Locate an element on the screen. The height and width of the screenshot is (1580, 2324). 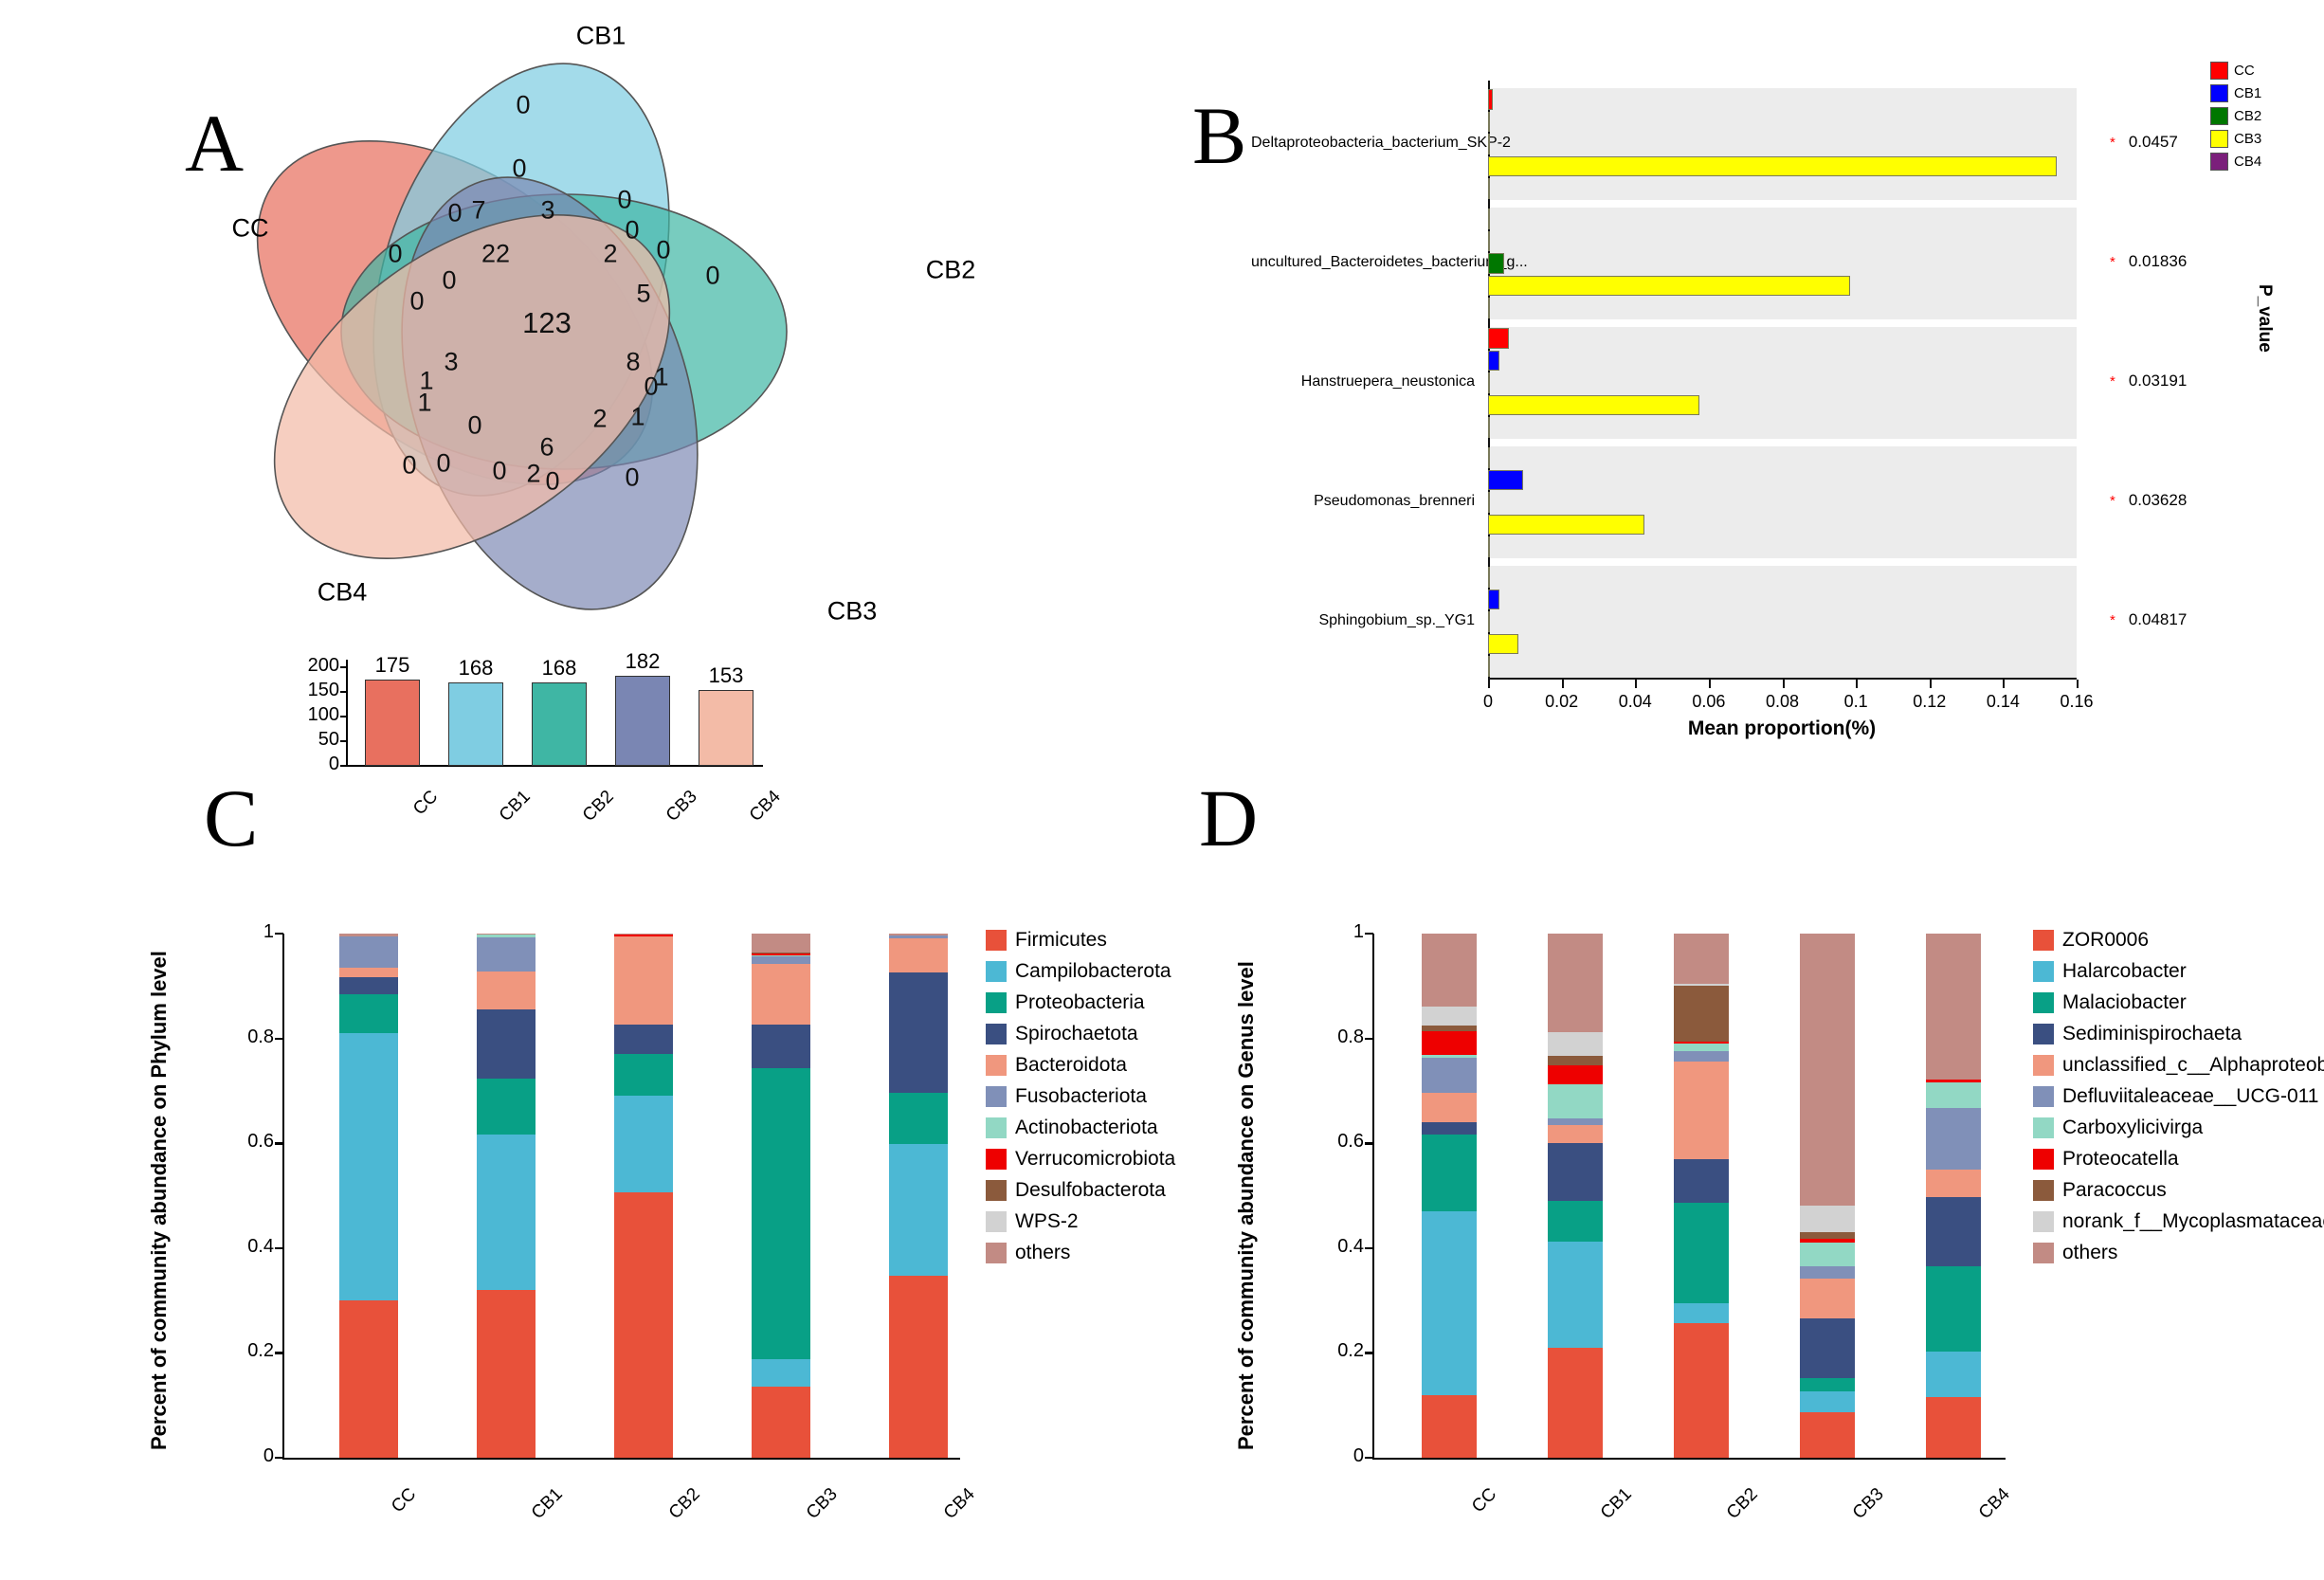
venn-bar-y-tick: 100 is located at coordinates (323, 714).